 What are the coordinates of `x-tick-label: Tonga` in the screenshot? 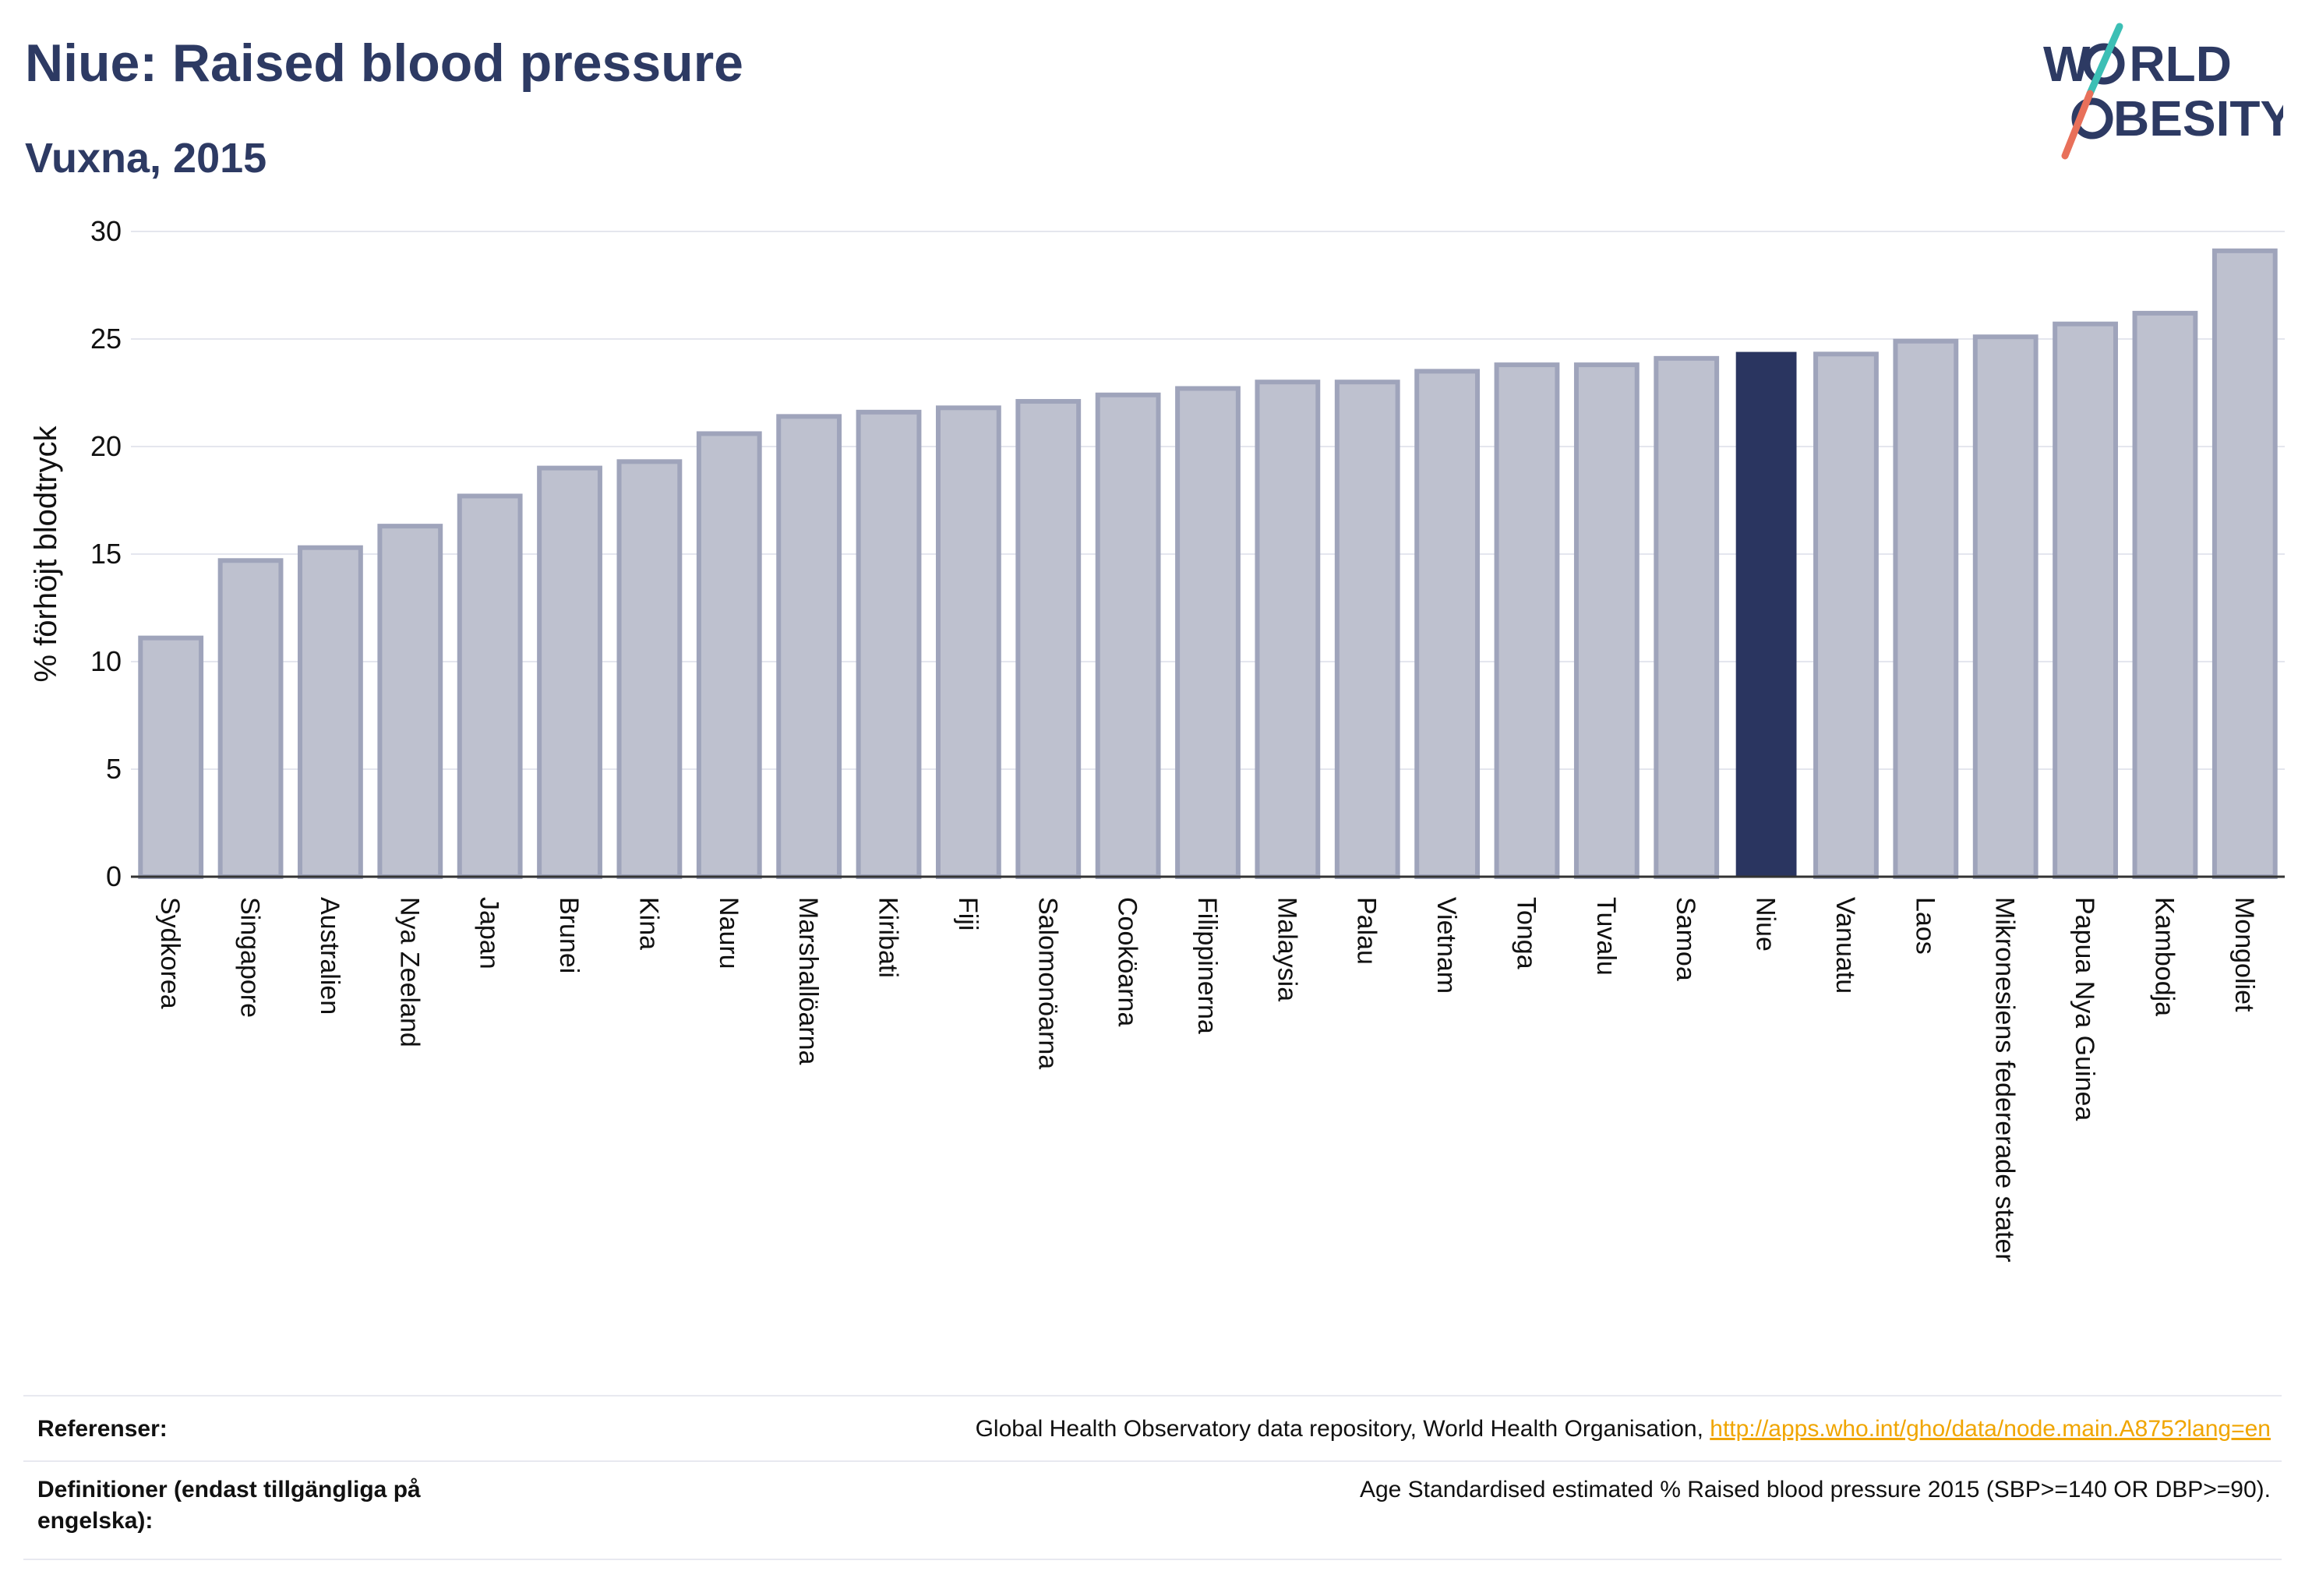 It's located at (1526, 933).